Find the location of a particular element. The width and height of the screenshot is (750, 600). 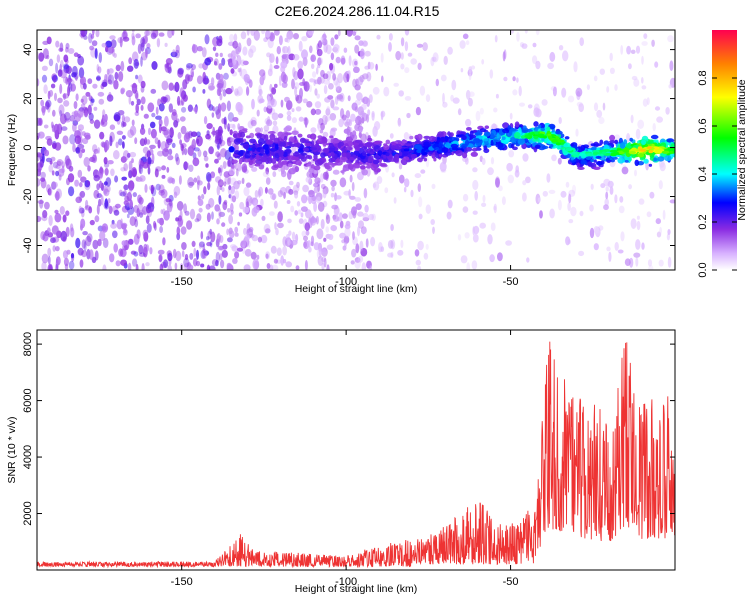

x-tick-label: -50 is located at coordinates (511, 582).